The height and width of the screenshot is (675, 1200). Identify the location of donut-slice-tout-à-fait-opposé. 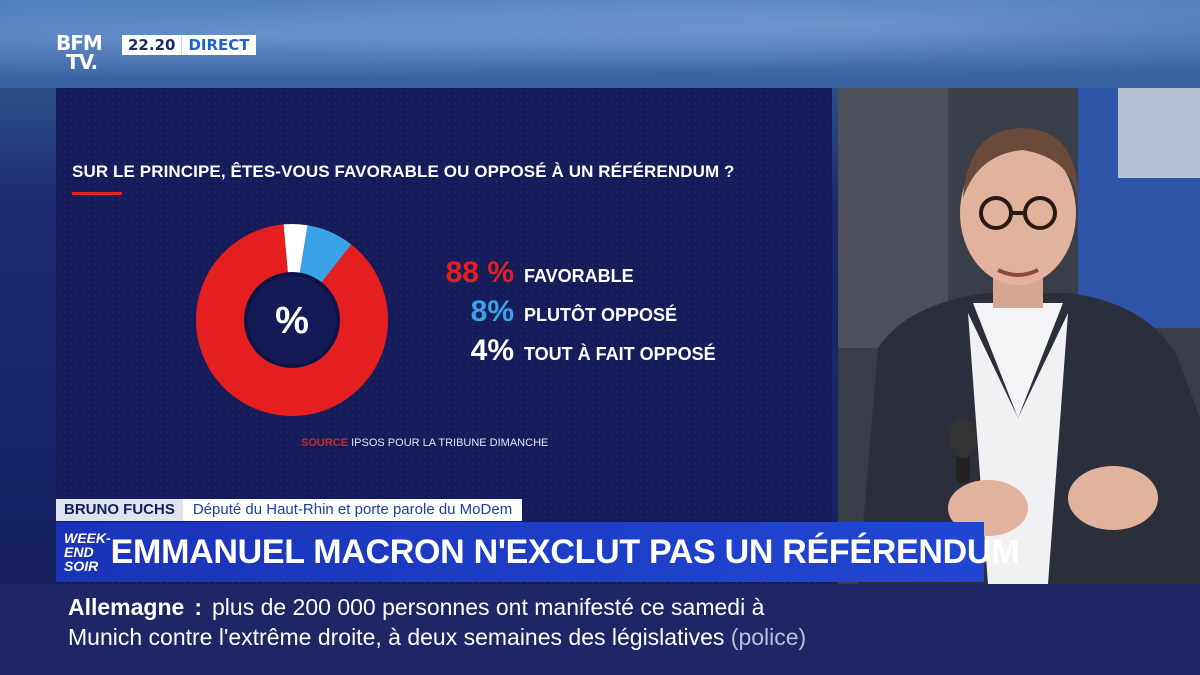
(295, 249).